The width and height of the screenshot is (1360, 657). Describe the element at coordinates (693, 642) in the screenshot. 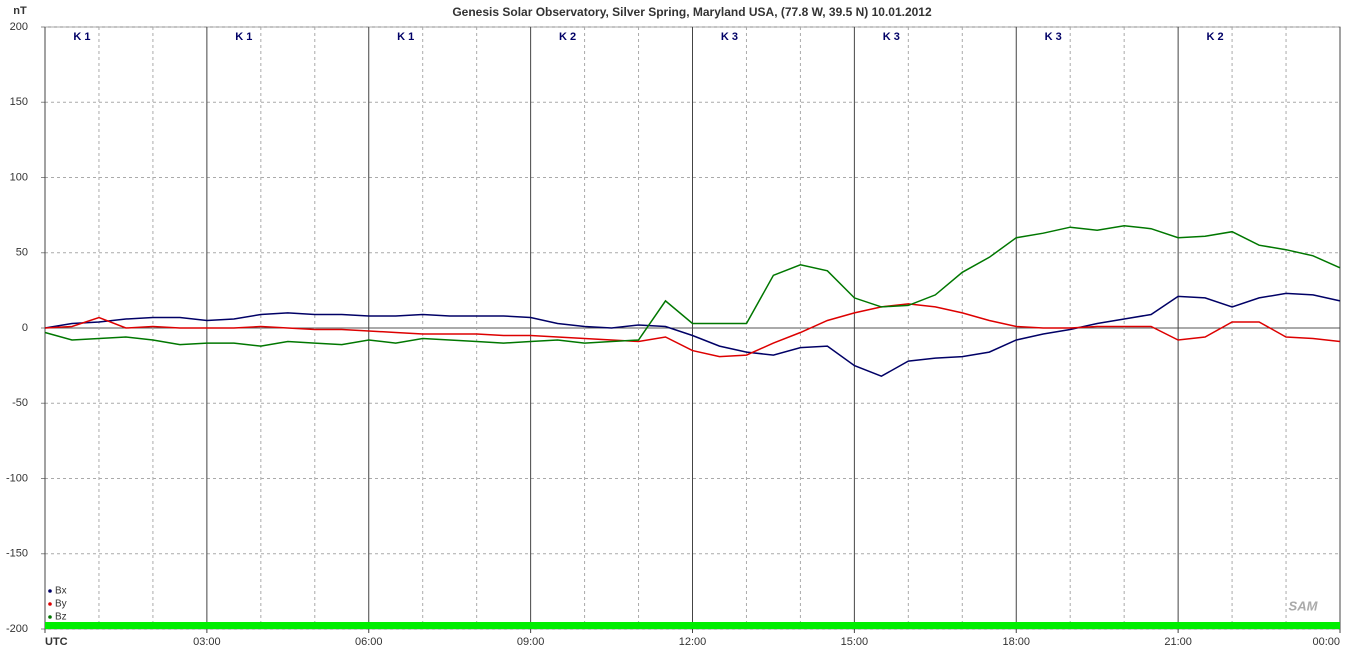

I see `x-tick-label: 12:00` at that location.